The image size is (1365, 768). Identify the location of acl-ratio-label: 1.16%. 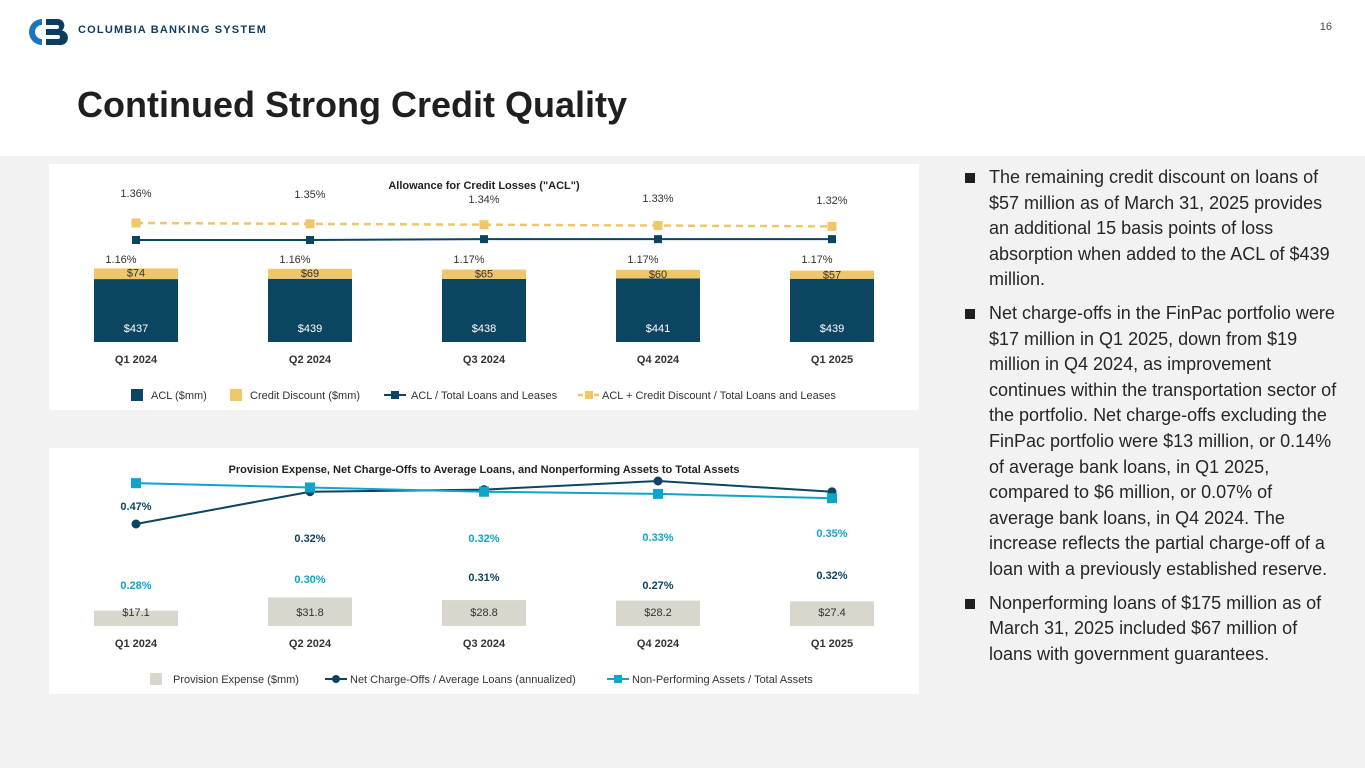
(294, 260).